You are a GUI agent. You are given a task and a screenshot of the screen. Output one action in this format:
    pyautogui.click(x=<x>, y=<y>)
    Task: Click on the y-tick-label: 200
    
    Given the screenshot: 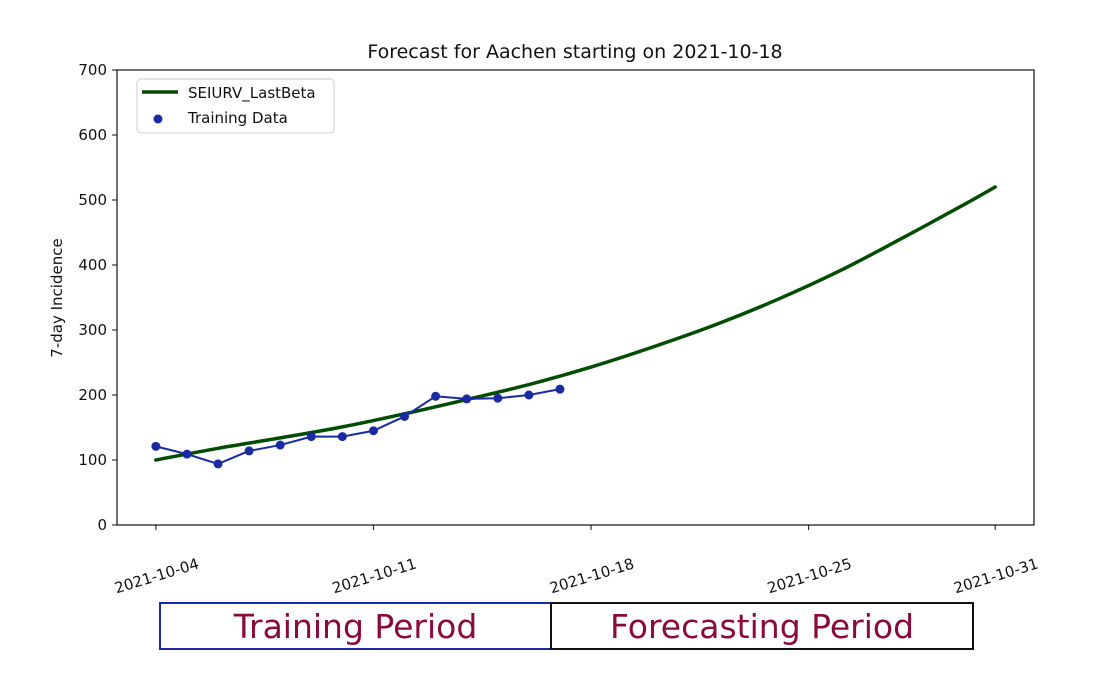 What is the action you would take?
    pyautogui.click(x=92, y=395)
    